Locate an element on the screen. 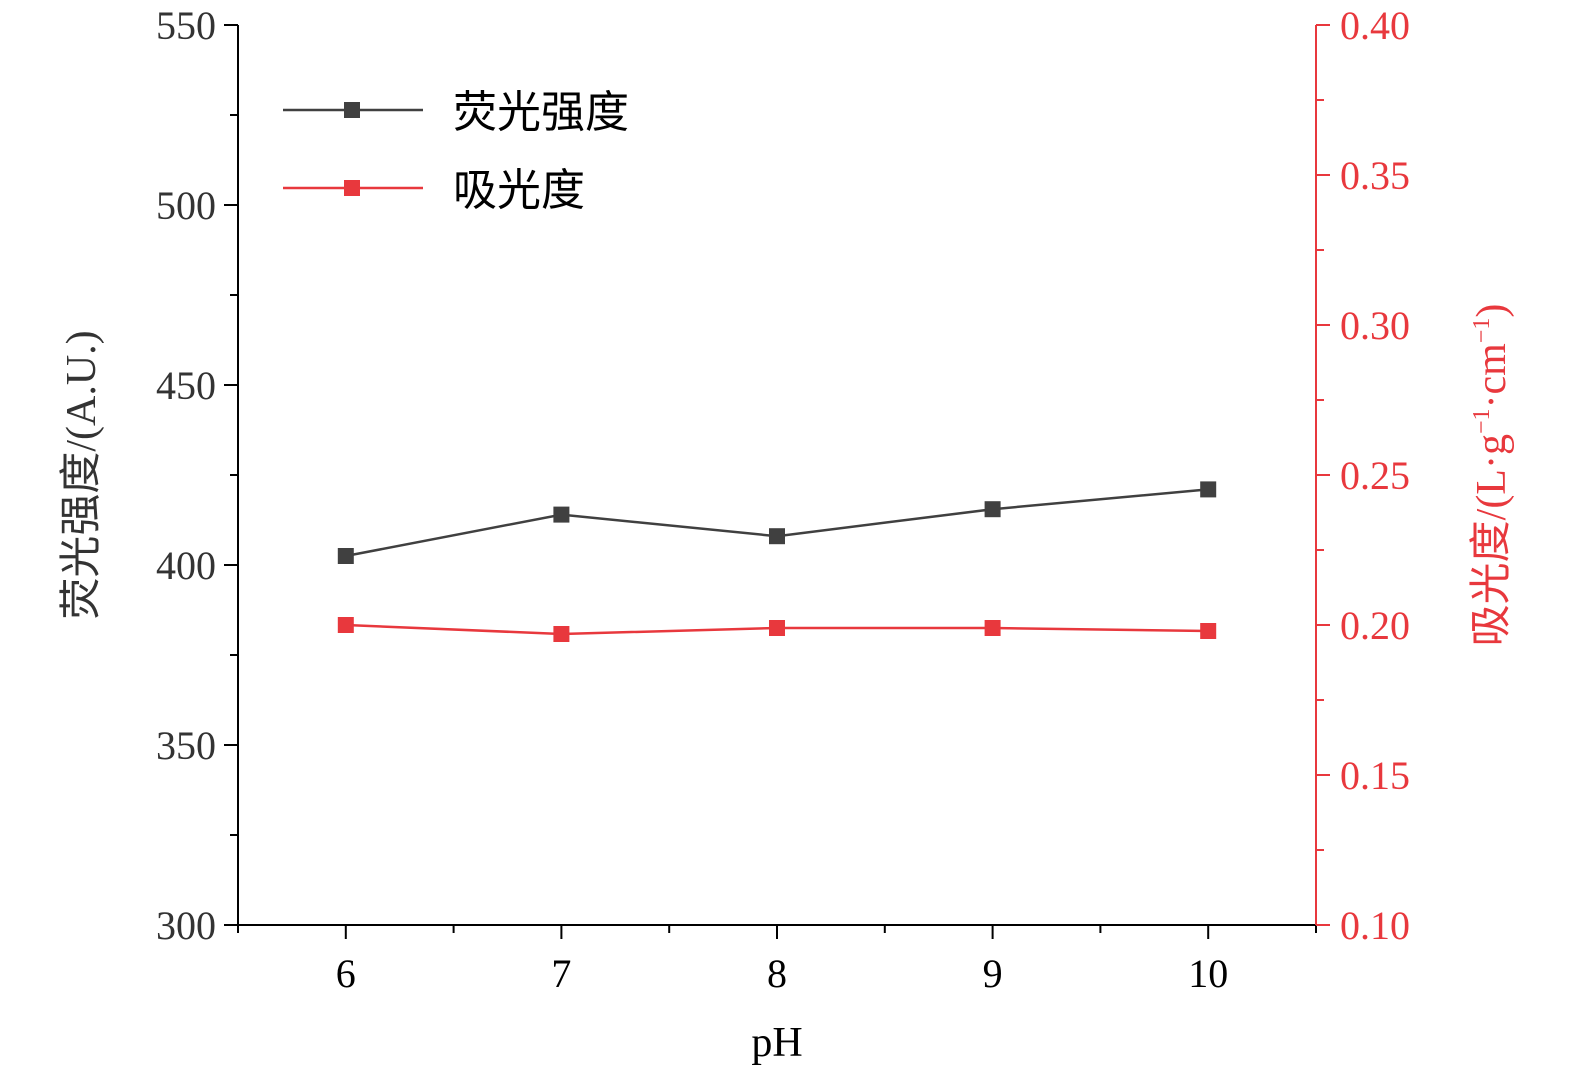  right-y-title-main: 吸光度/(L·g is located at coordinates (1492, 540).